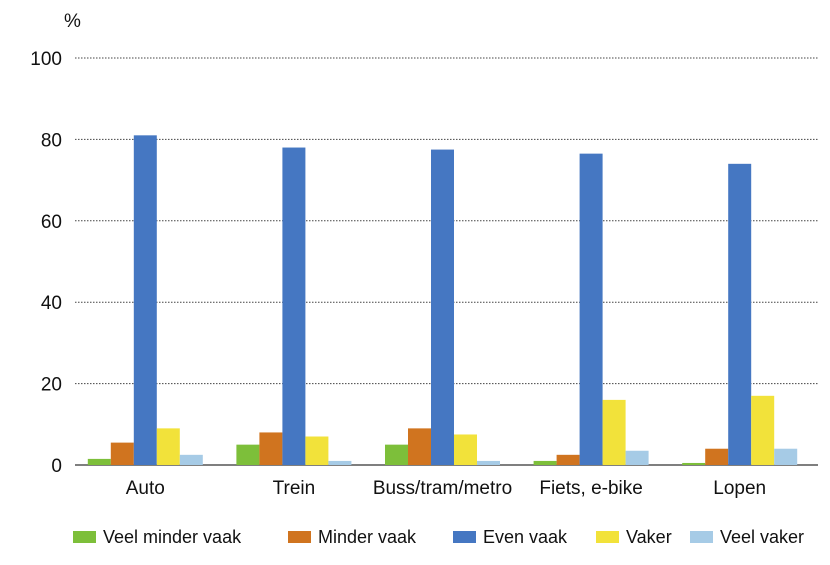 This screenshot has height=565, width=830. I want to click on category-label: Auto, so click(145, 488).